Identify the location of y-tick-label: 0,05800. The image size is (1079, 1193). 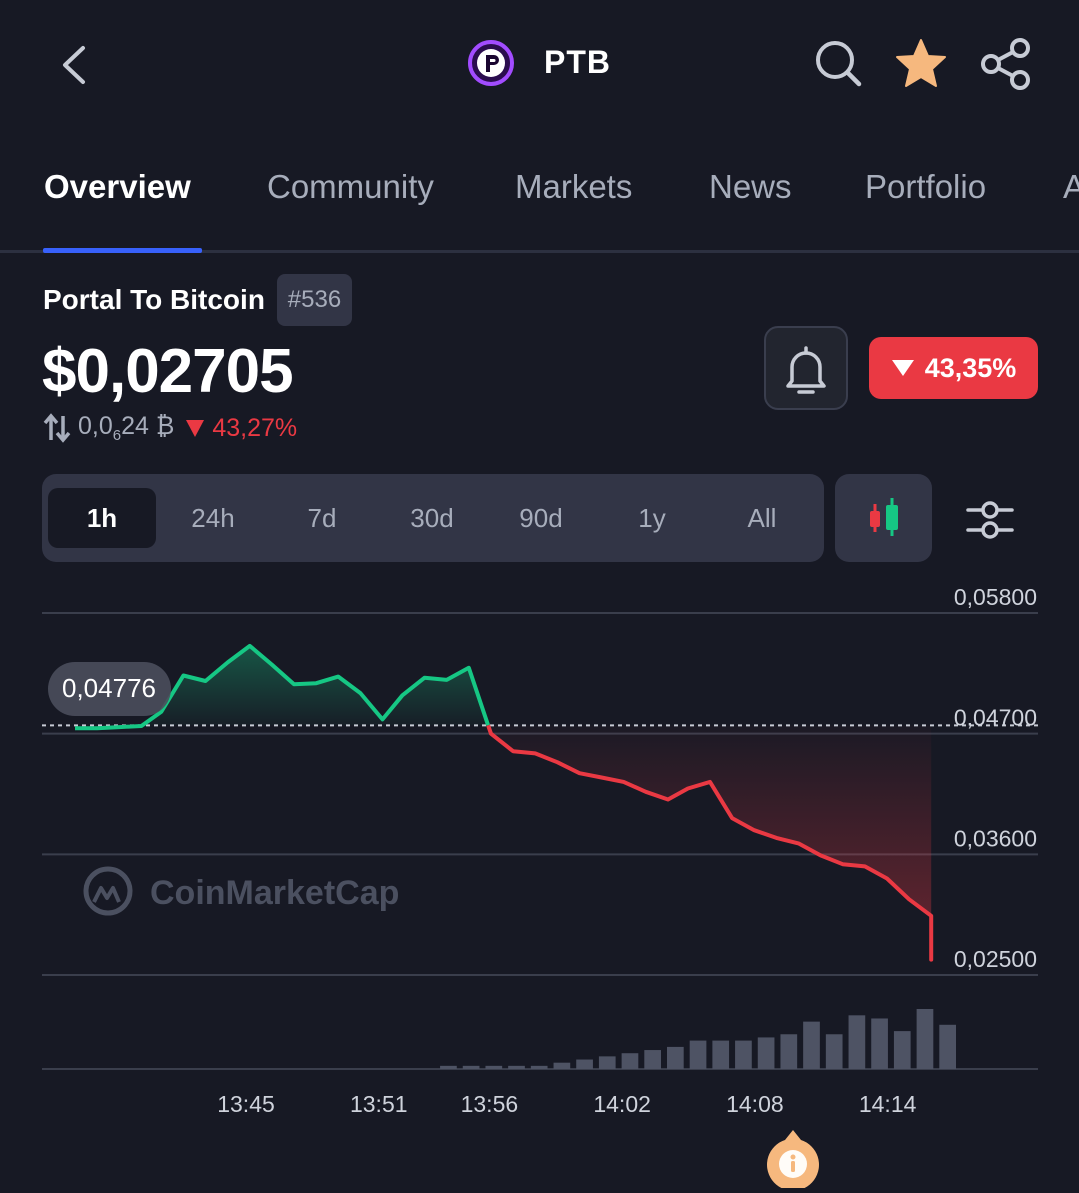
(995, 597).